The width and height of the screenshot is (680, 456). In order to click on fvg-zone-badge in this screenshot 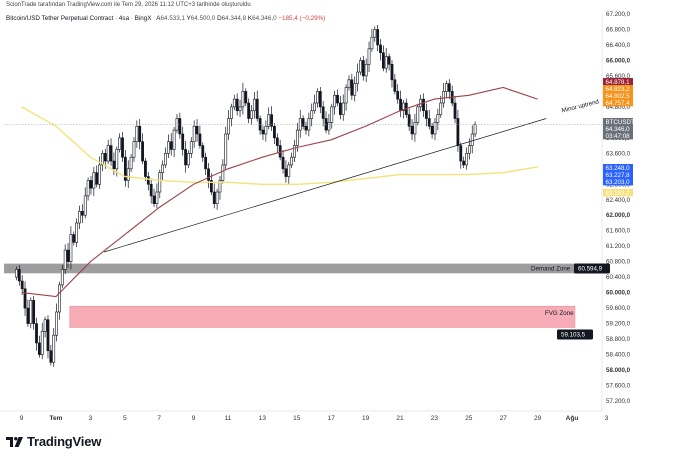, I will do `click(575, 334)`.